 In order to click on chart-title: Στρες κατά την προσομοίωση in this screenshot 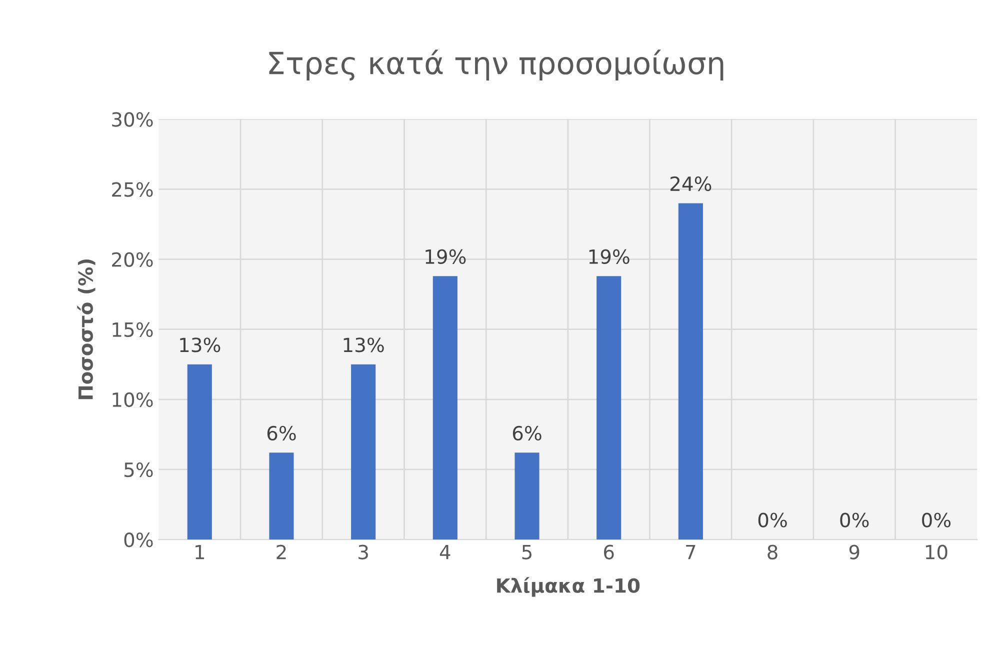, I will do `click(496, 65)`.